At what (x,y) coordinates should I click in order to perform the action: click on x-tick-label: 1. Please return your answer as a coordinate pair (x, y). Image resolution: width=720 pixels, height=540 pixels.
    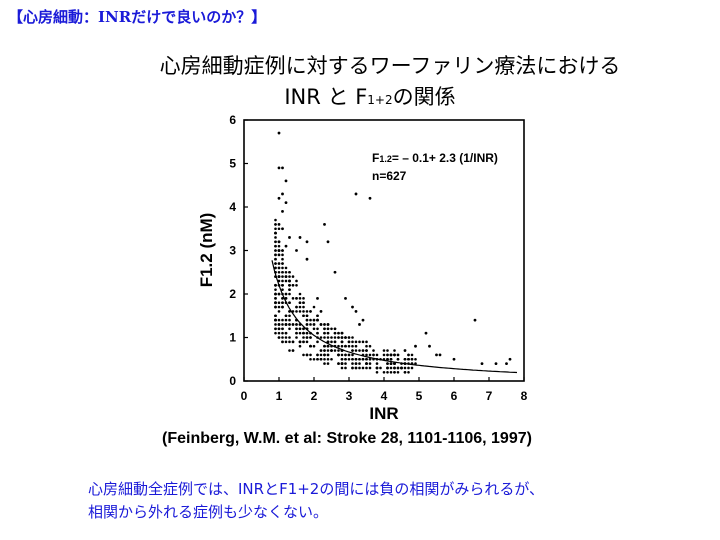
    Looking at the image, I should click on (279, 396).